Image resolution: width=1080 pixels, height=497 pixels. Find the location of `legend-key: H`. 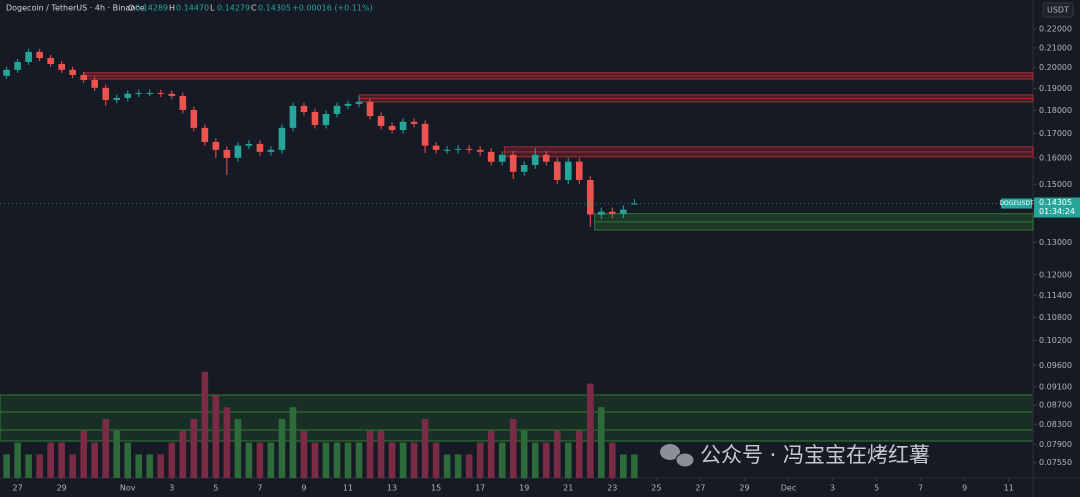

legend-key: H is located at coordinates (172, 8).